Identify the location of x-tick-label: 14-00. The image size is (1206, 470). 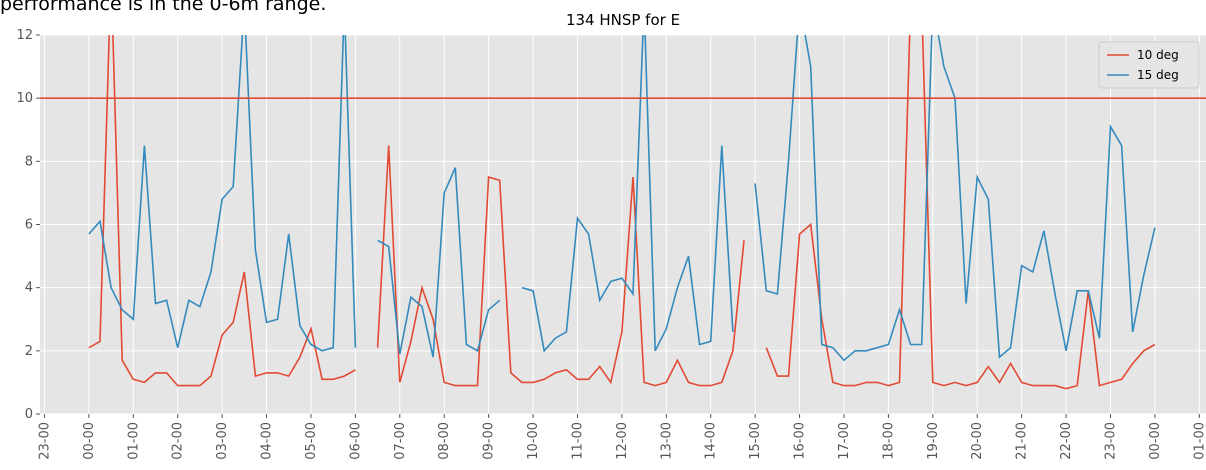
(711, 441).